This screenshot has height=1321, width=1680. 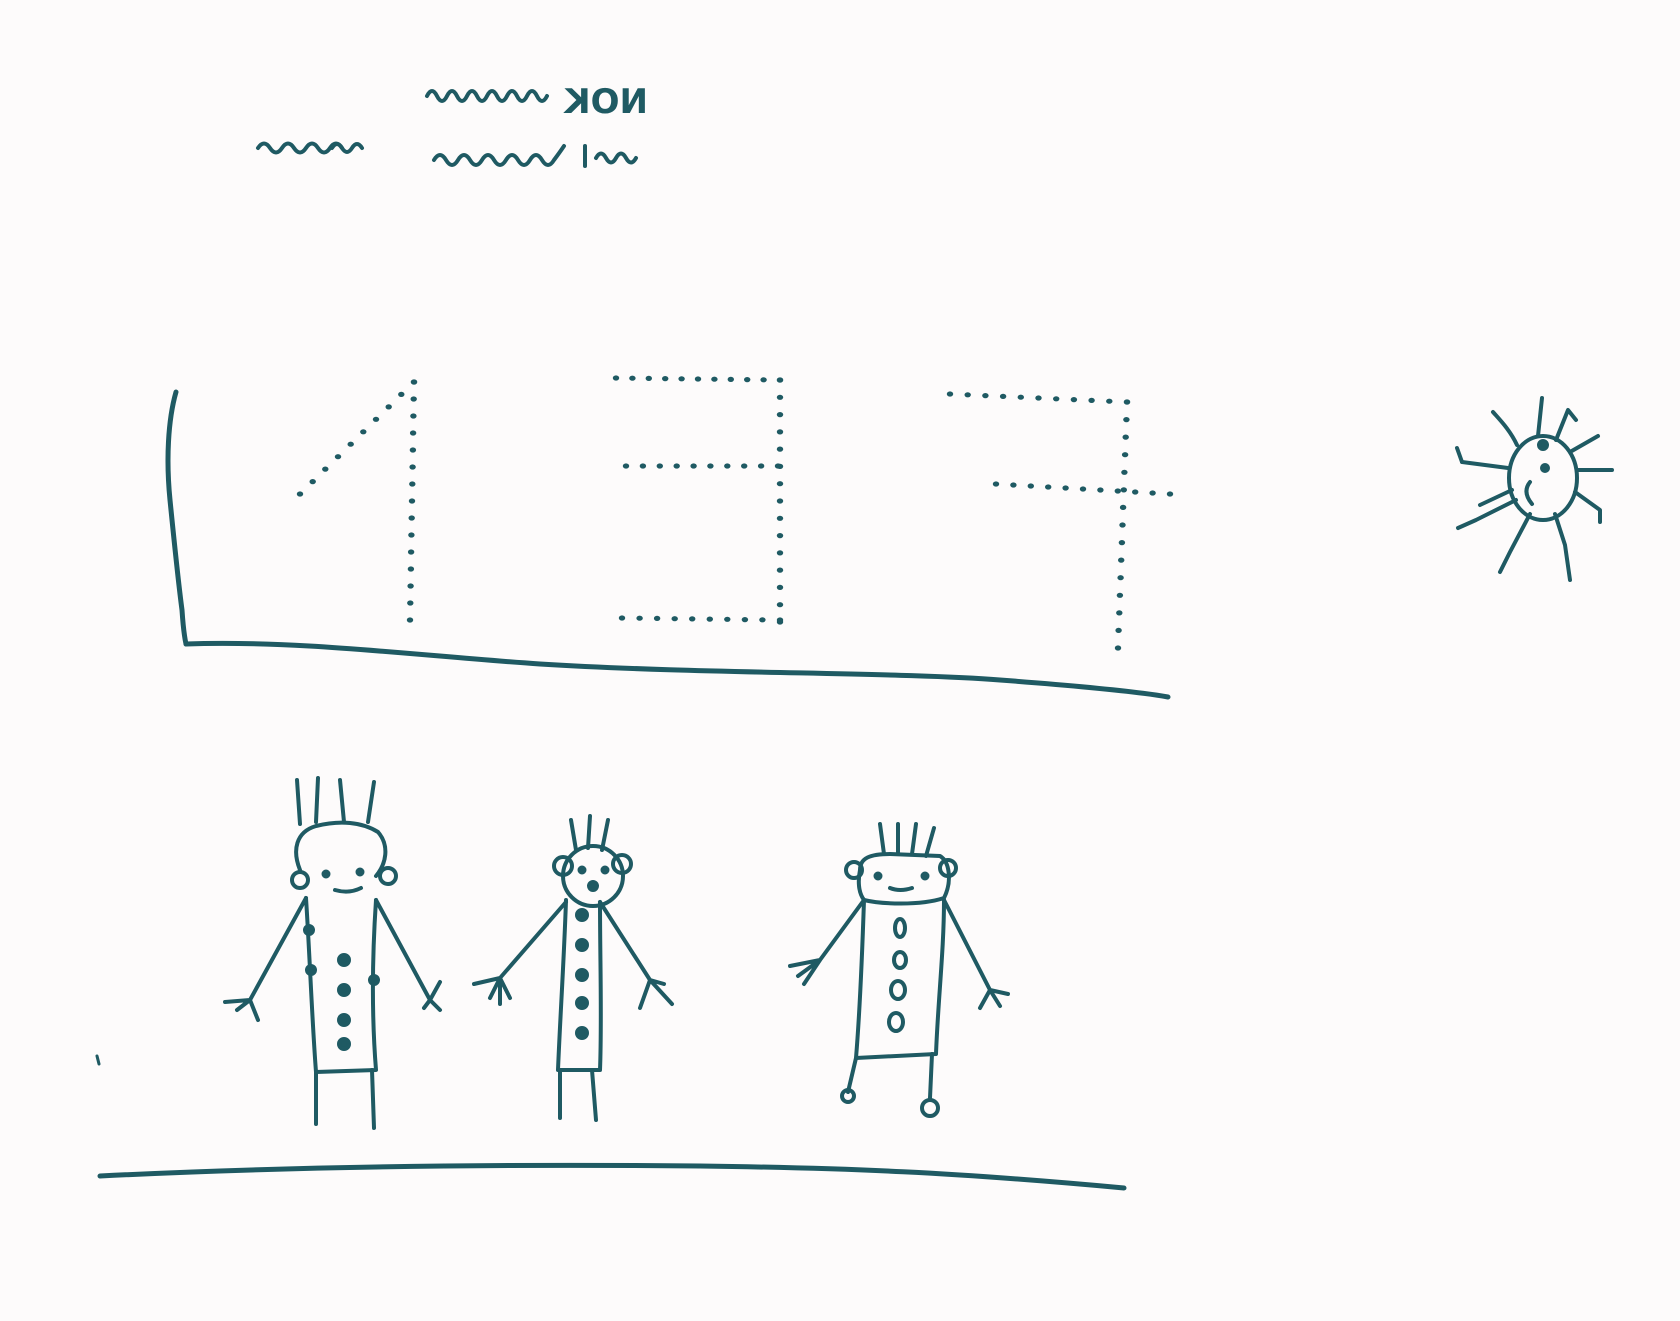 What do you see at coordinates (1060, 521) in the screenshot?
I see `digit-seven` at bounding box center [1060, 521].